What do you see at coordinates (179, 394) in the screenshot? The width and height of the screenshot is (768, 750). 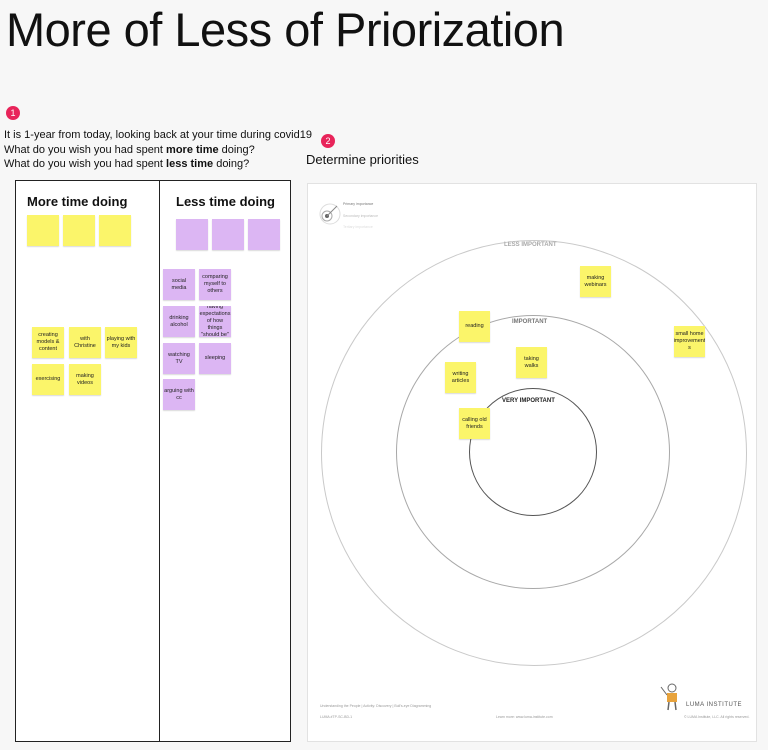 I see `sticky-note: arguing with cc` at bounding box center [179, 394].